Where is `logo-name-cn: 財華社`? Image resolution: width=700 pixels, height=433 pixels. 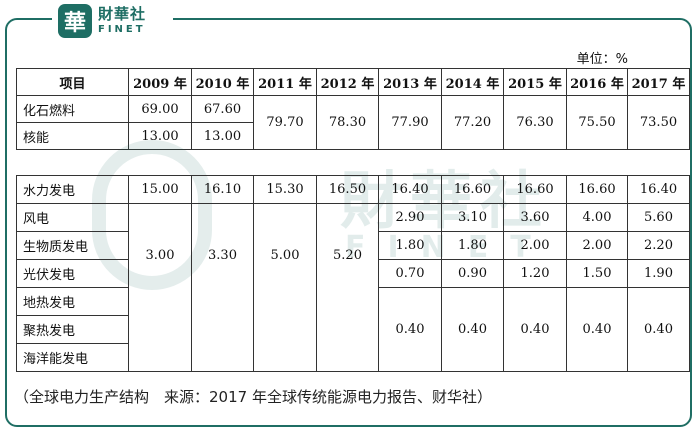
logo-name-cn: 財華社 is located at coordinates (122, 14).